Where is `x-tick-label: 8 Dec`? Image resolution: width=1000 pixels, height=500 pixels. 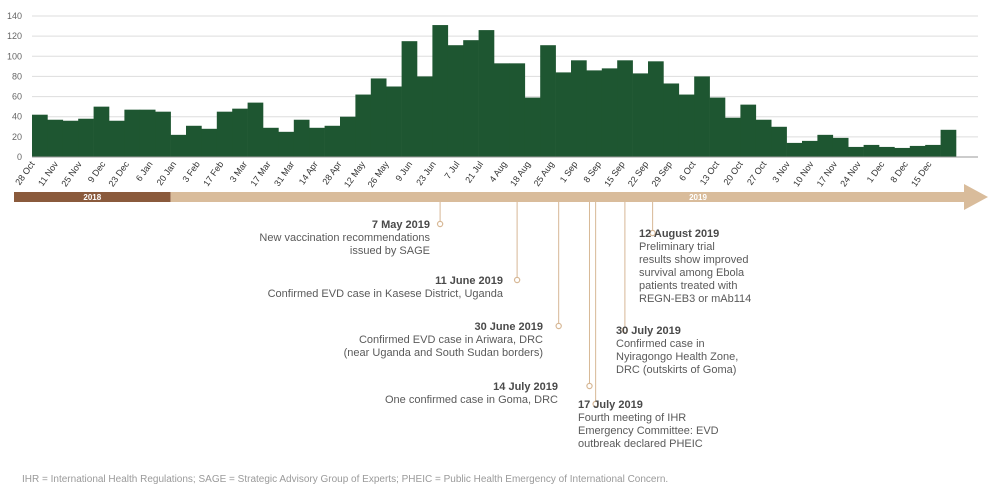
x-tick-label: 8 Dec is located at coordinates (899, 171).